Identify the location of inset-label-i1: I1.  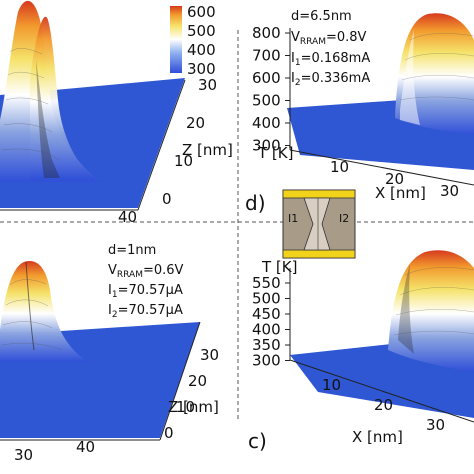
(293, 218).